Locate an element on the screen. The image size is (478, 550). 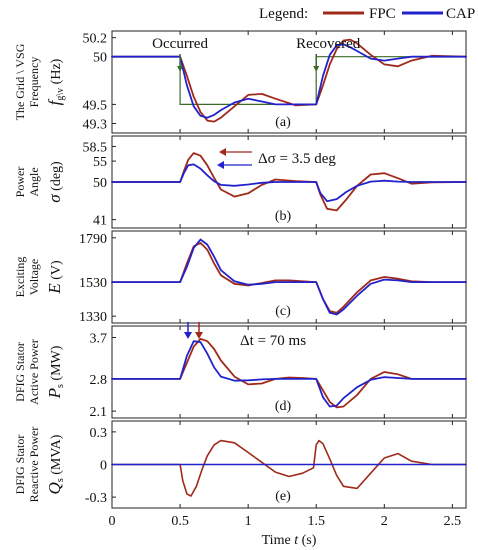
y-axis-symbol: fg\v (Hz) is located at coordinates (55, 81).